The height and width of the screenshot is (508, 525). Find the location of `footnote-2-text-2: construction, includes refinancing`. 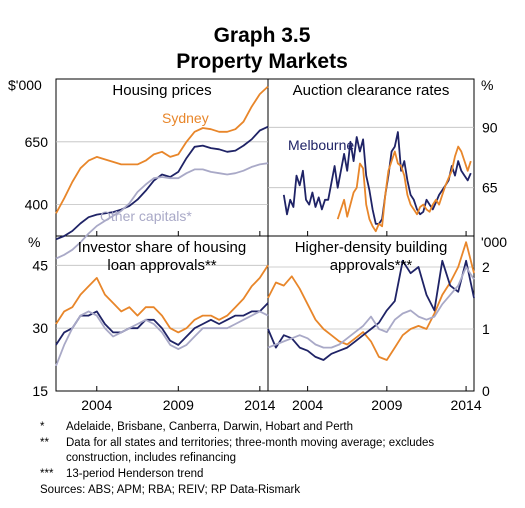

footnote-2-text-2: construction, includes refinancing is located at coordinates (151, 458).